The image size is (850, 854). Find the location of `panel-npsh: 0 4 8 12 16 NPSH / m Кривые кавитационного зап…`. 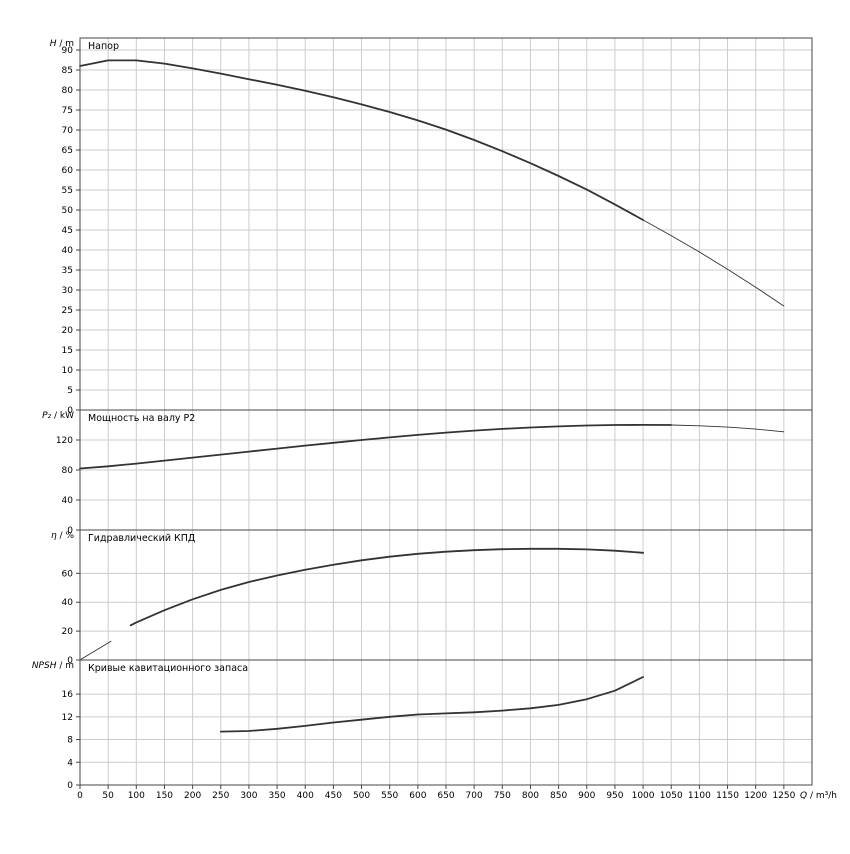

panel-npsh: 0 4 8 12 16 NPSH / m Кривые кавитационного зап… is located at coordinates (422, 725).